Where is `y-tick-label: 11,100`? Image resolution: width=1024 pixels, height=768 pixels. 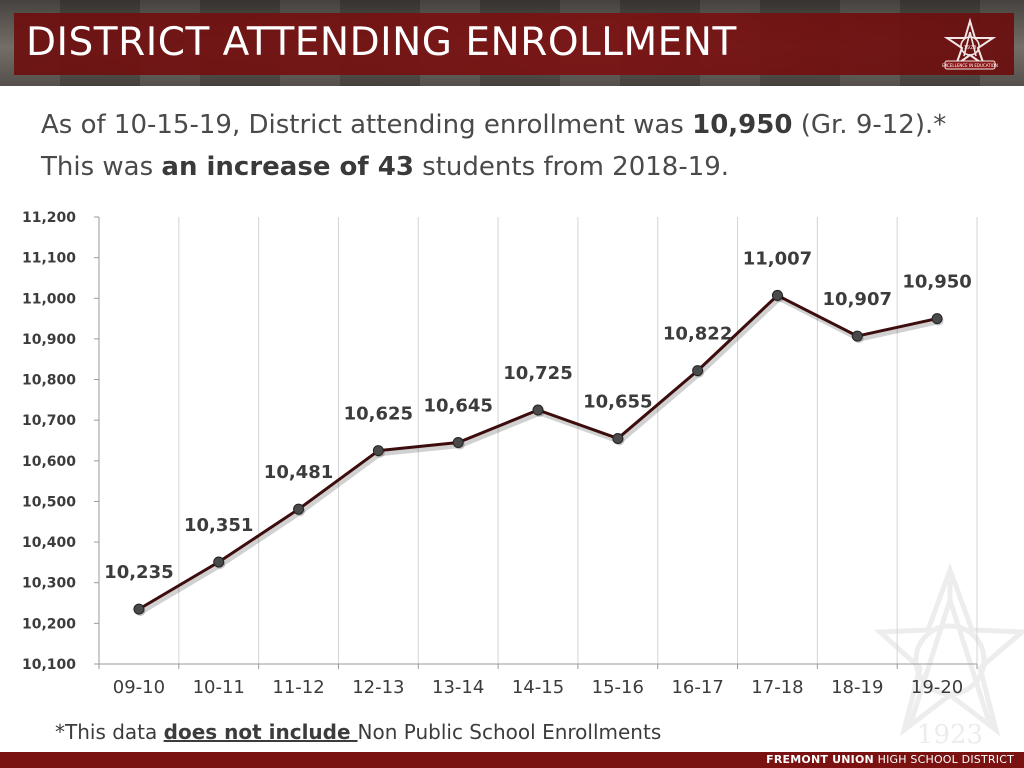 y-tick-label: 11,100 is located at coordinates (49, 259).